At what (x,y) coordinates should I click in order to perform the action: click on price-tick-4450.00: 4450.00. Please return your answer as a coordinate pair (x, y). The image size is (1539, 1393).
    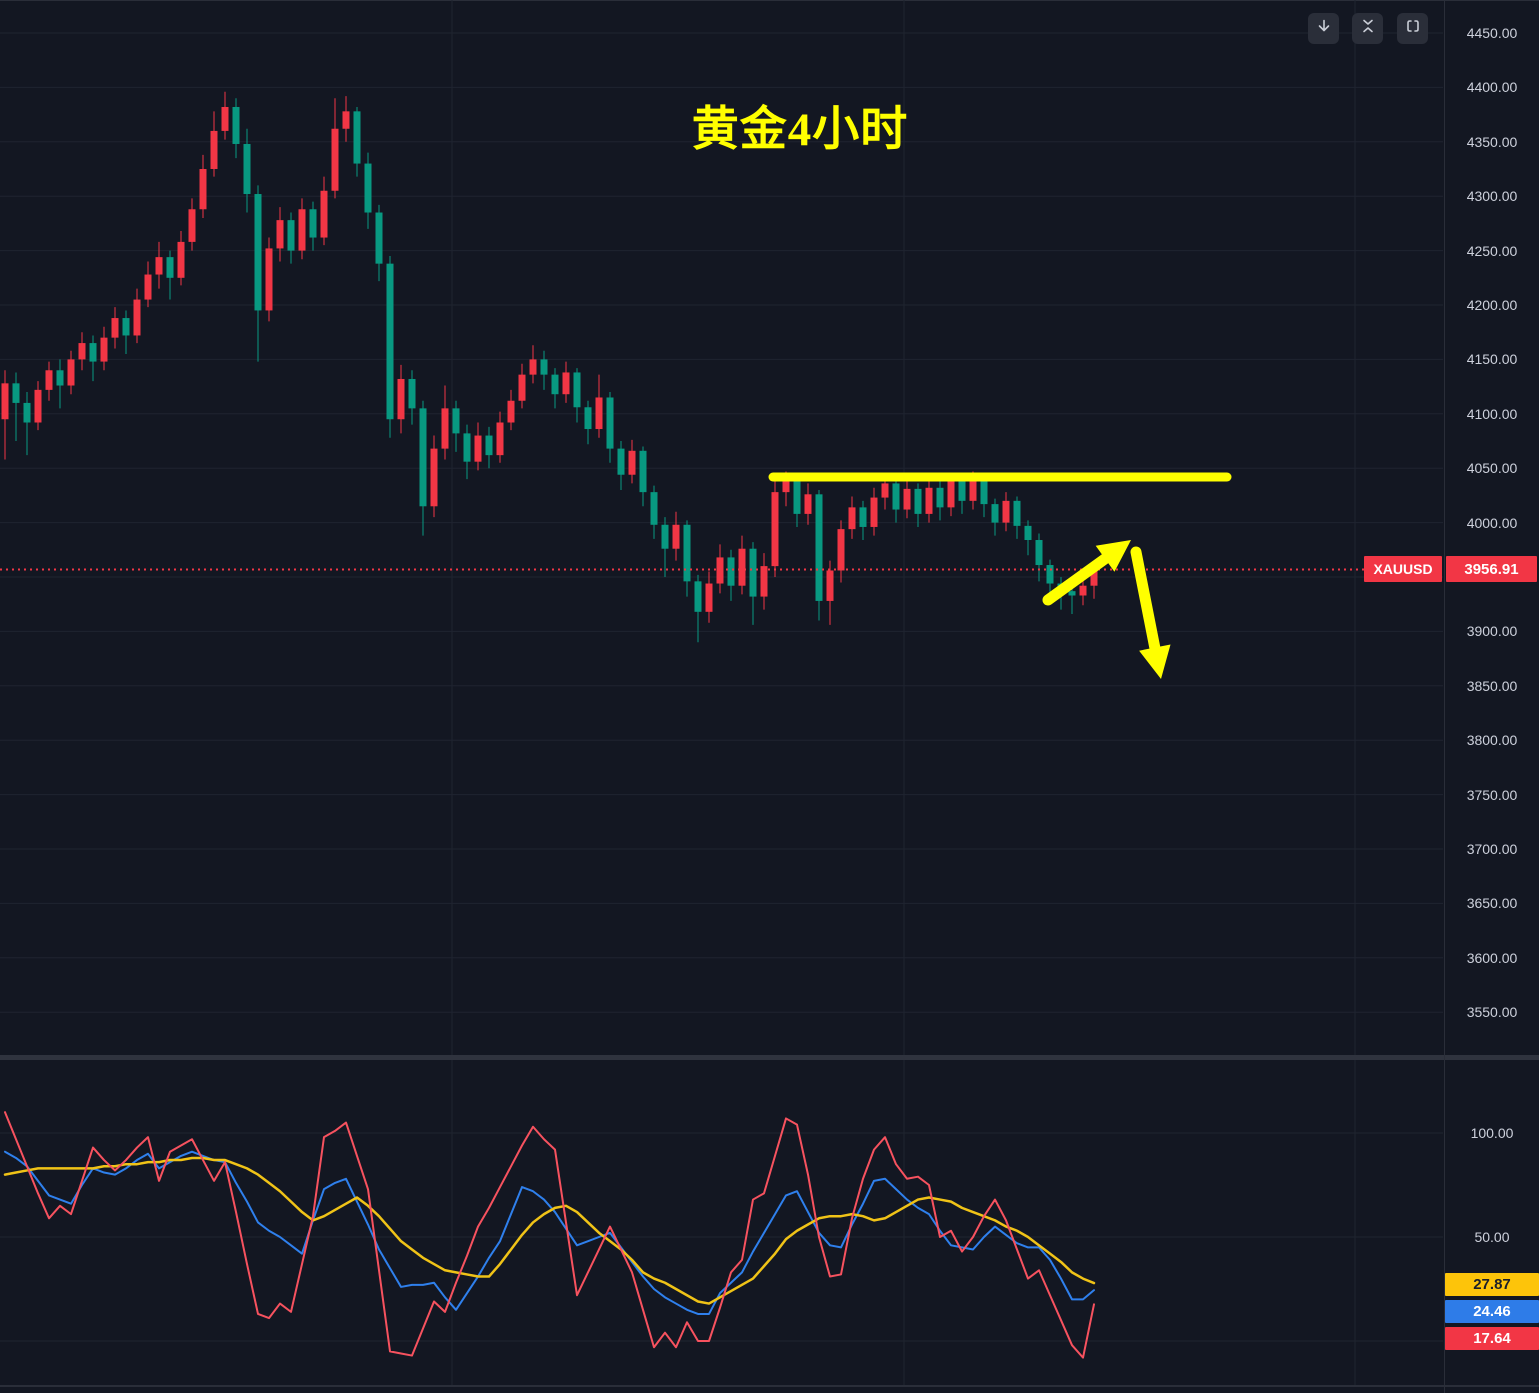
    Looking at the image, I should click on (1492, 33).